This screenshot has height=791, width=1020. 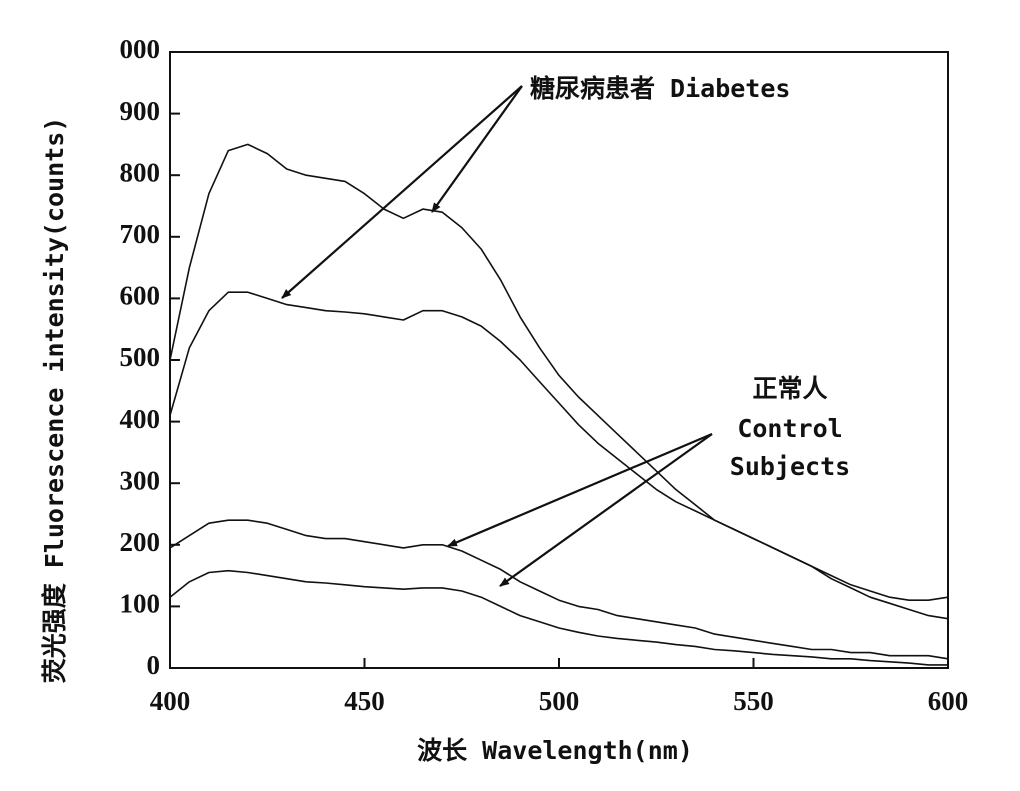 I want to click on annotation: 糖尿病患者 Diabetes, so click(x=660, y=88).